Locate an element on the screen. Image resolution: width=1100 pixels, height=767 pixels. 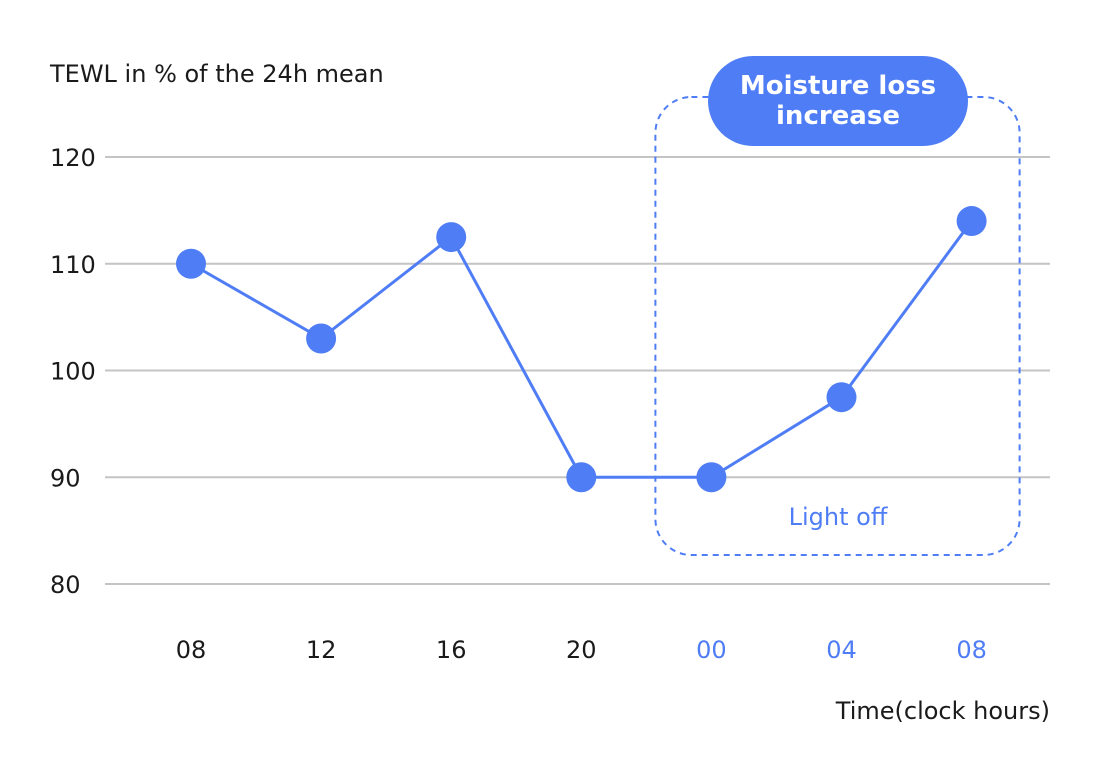
x-tick-1: 12 is located at coordinates (321, 650).